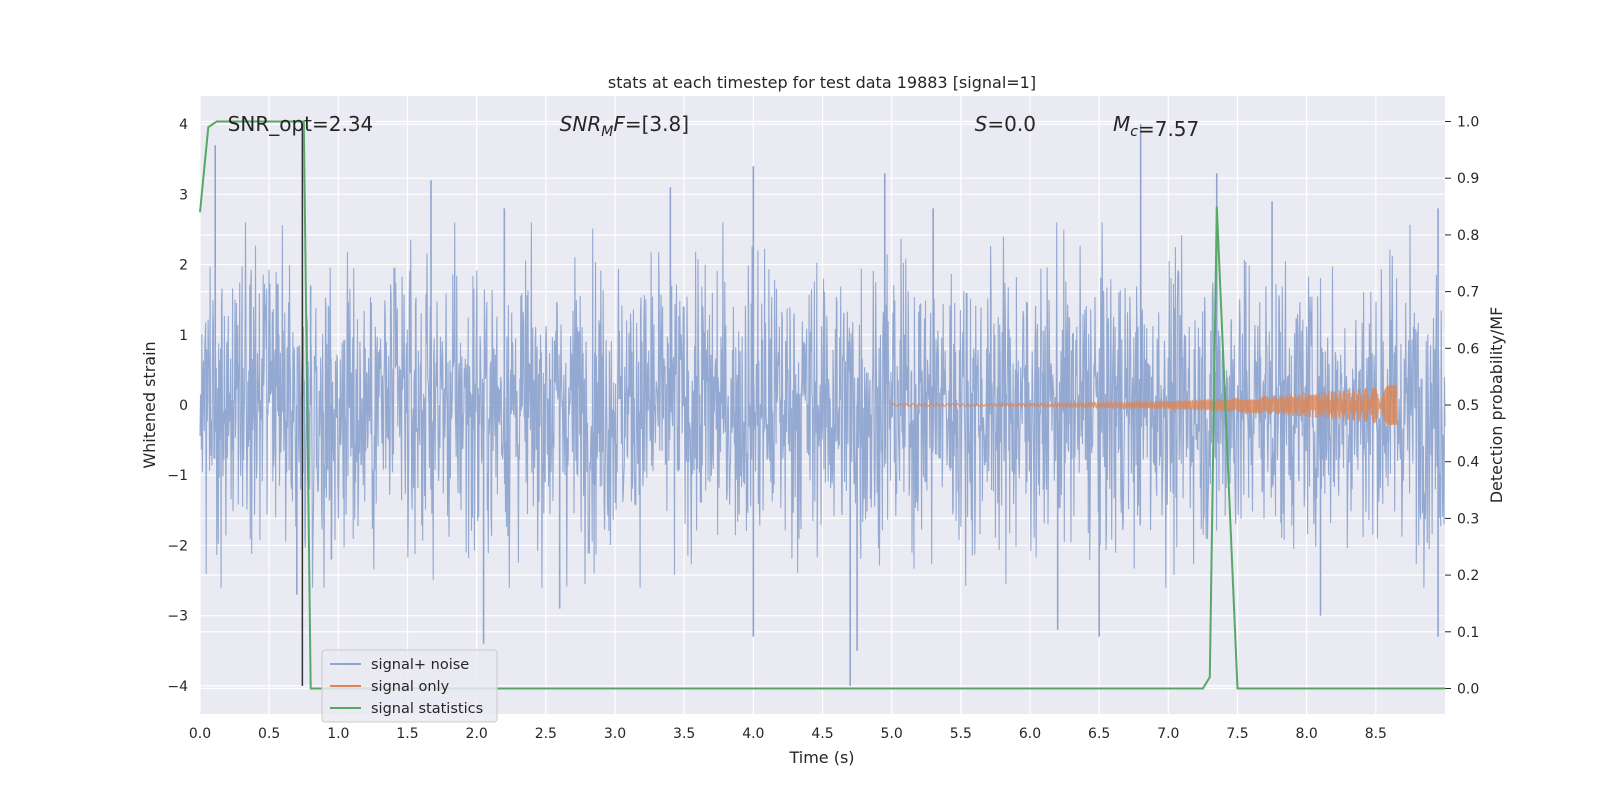 The height and width of the screenshot is (804, 1600). What do you see at coordinates (301, 124) in the screenshot?
I see `annotation-0: SNR_opt=2.34` at bounding box center [301, 124].